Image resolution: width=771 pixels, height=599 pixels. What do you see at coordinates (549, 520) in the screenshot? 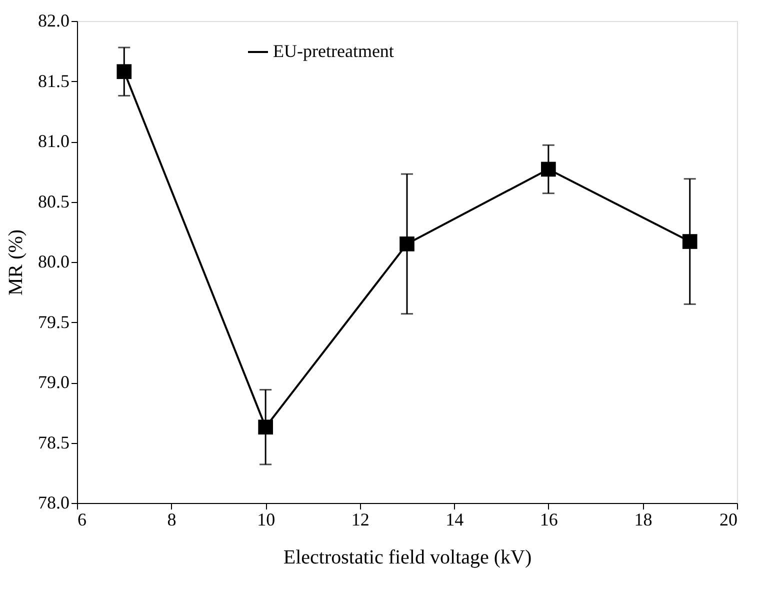
I see `x-tick-label: 16` at bounding box center [549, 520].